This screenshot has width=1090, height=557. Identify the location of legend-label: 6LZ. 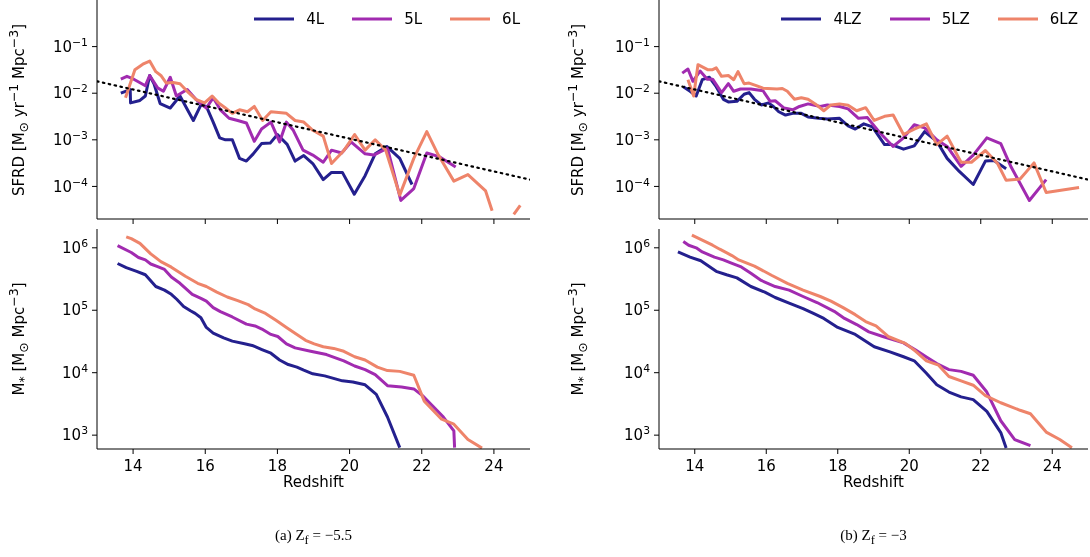
(1063, 19).